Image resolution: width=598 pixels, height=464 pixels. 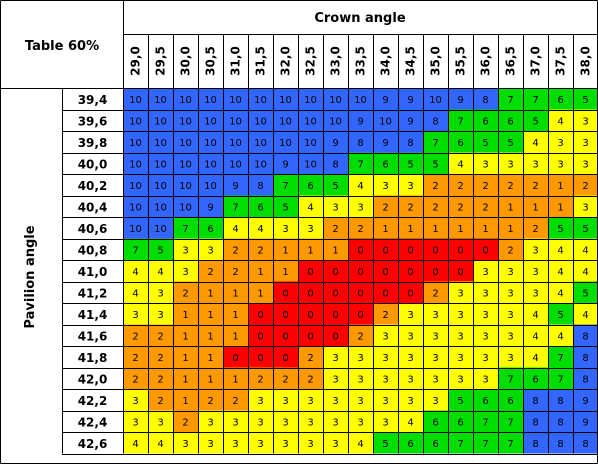 What do you see at coordinates (386, 61) in the screenshot?
I see `x-tick-label: 34,0` at bounding box center [386, 61].